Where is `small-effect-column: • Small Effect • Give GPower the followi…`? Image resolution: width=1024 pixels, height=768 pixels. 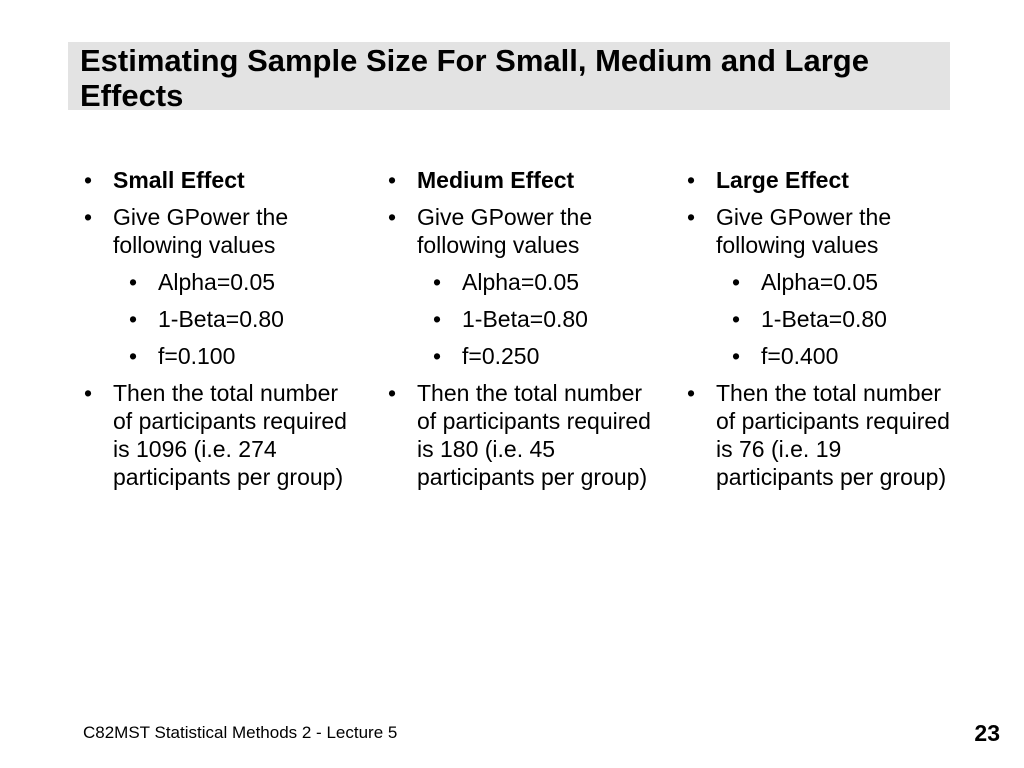 small-effect-column: • Small Effect • Give GPower the followi… is located at coordinates (216, 333).